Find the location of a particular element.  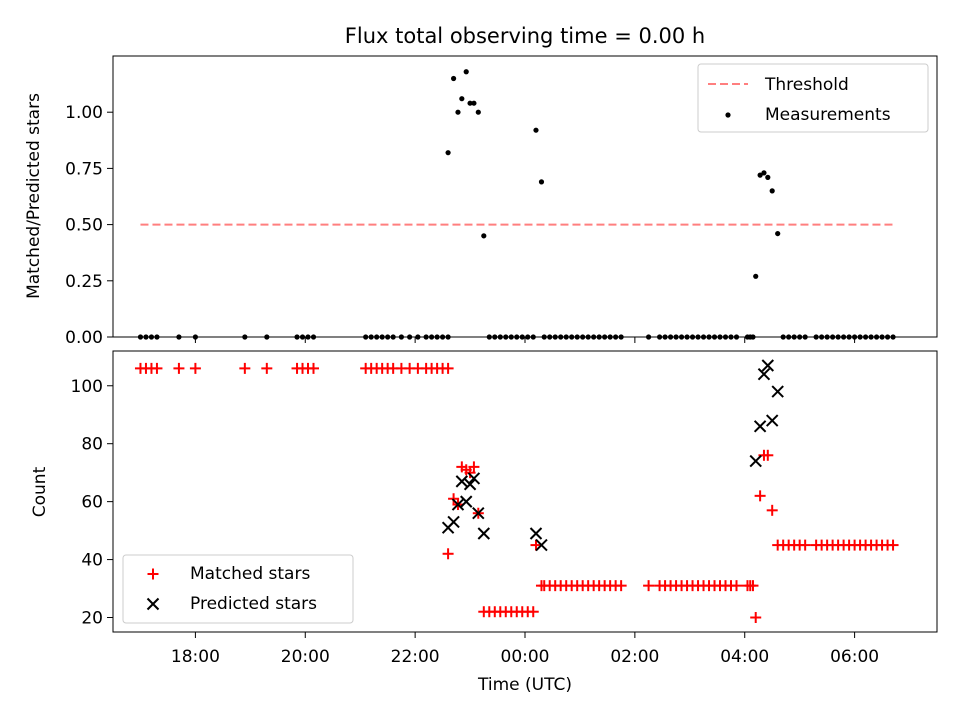

count-legend-box is located at coordinates (238, 589).